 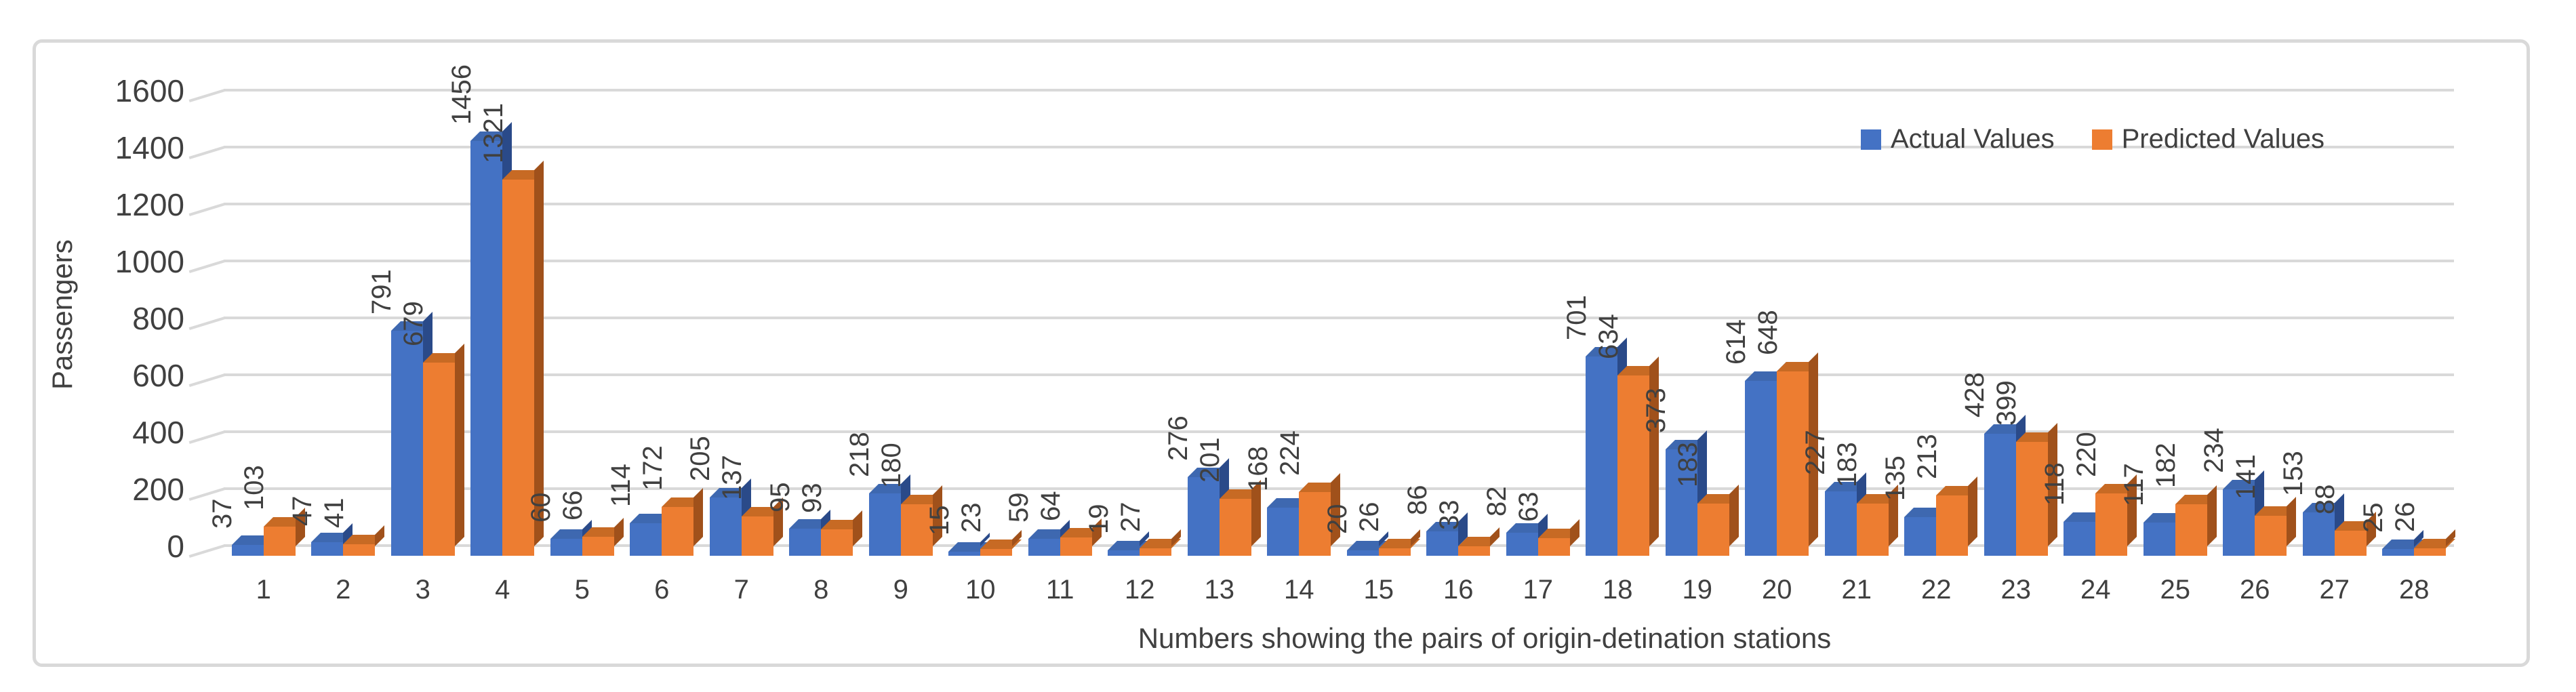 What do you see at coordinates (1576, 317) in the screenshot?
I see `value-label: 701` at bounding box center [1576, 317].